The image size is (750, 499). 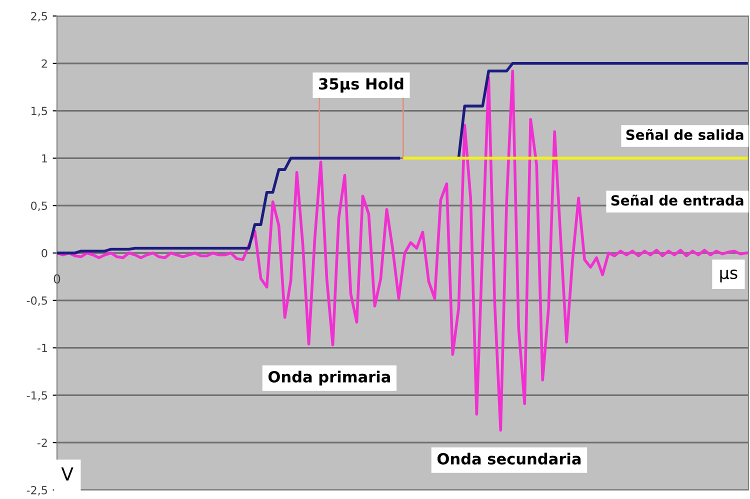 I want to click on y-tick-label: 2,5, so click(x=39, y=17).